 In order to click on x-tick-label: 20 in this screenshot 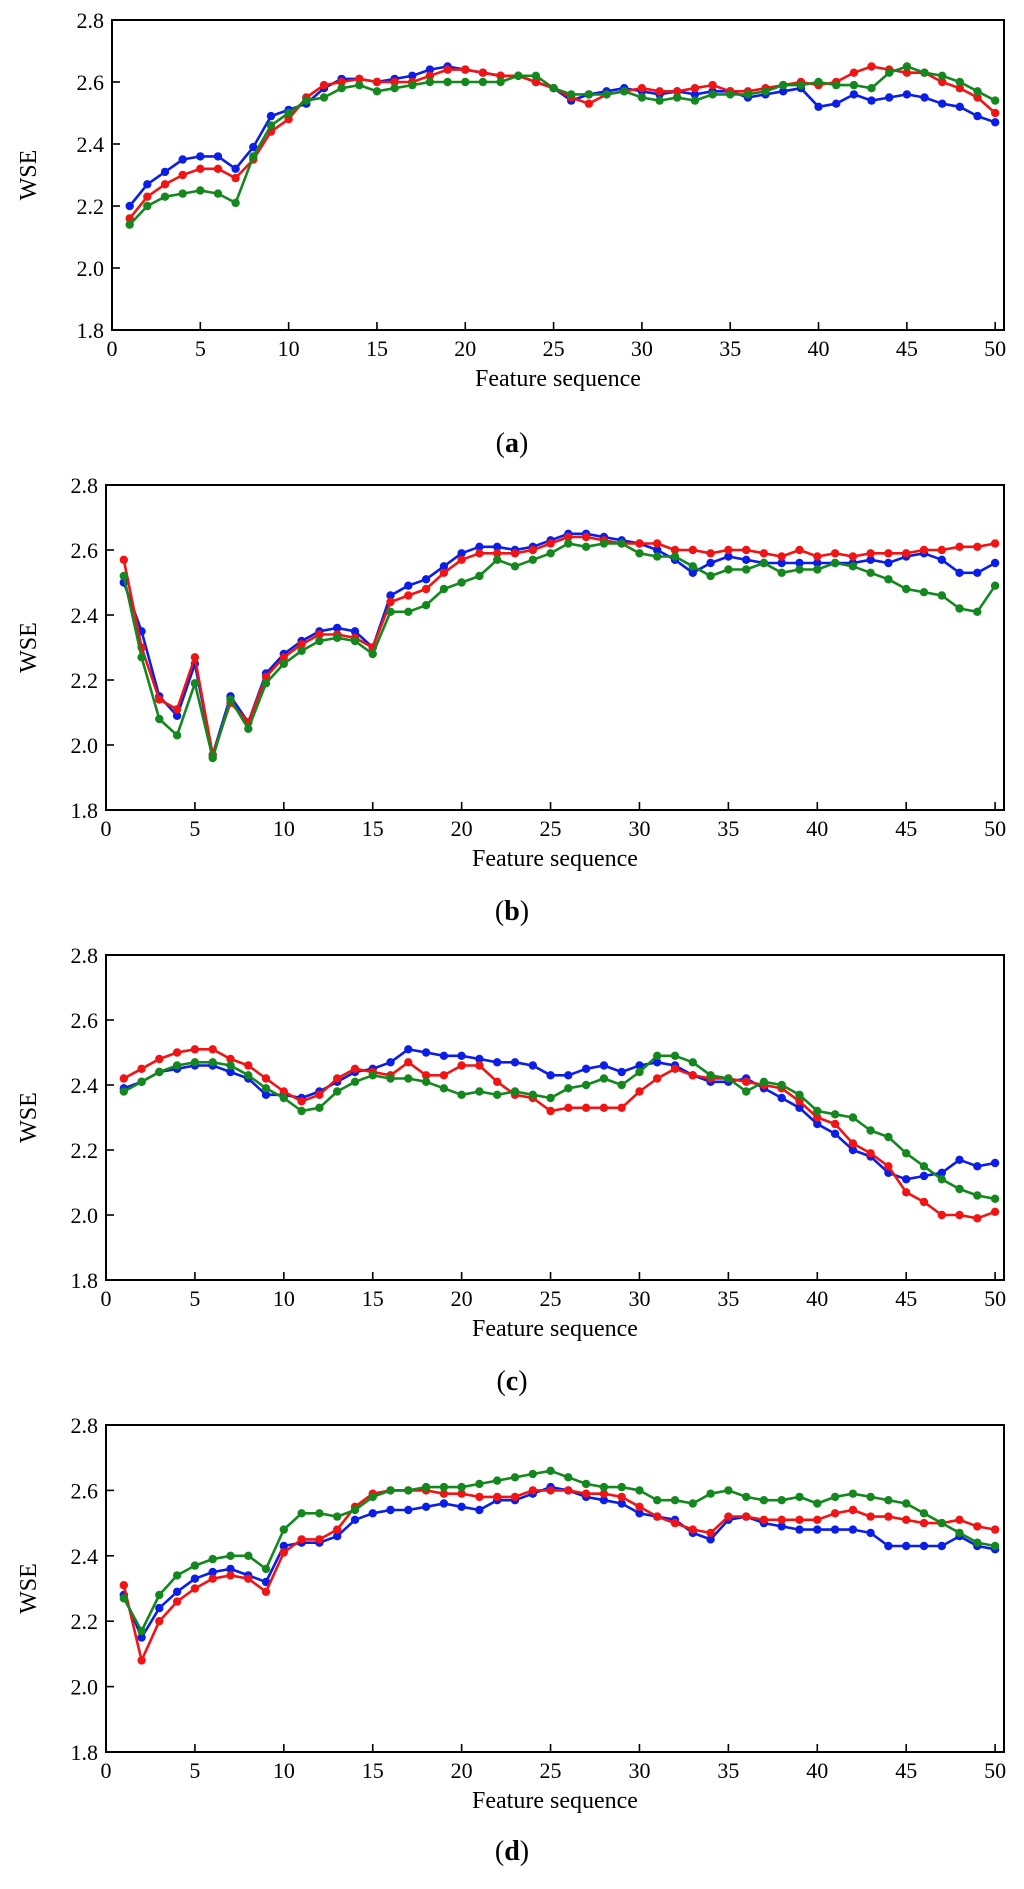, I will do `click(462, 1770)`.